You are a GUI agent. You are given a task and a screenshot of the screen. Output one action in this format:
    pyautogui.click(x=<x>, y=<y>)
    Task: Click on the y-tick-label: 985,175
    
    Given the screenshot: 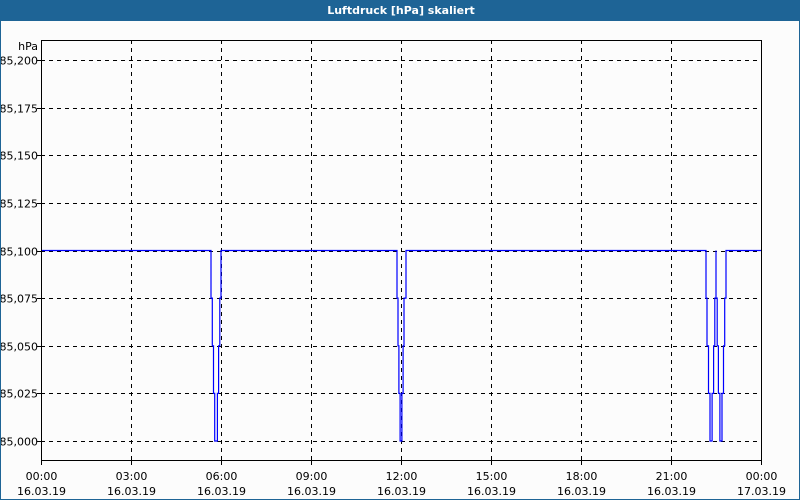 What is the action you would take?
    pyautogui.click(x=19, y=109)
    